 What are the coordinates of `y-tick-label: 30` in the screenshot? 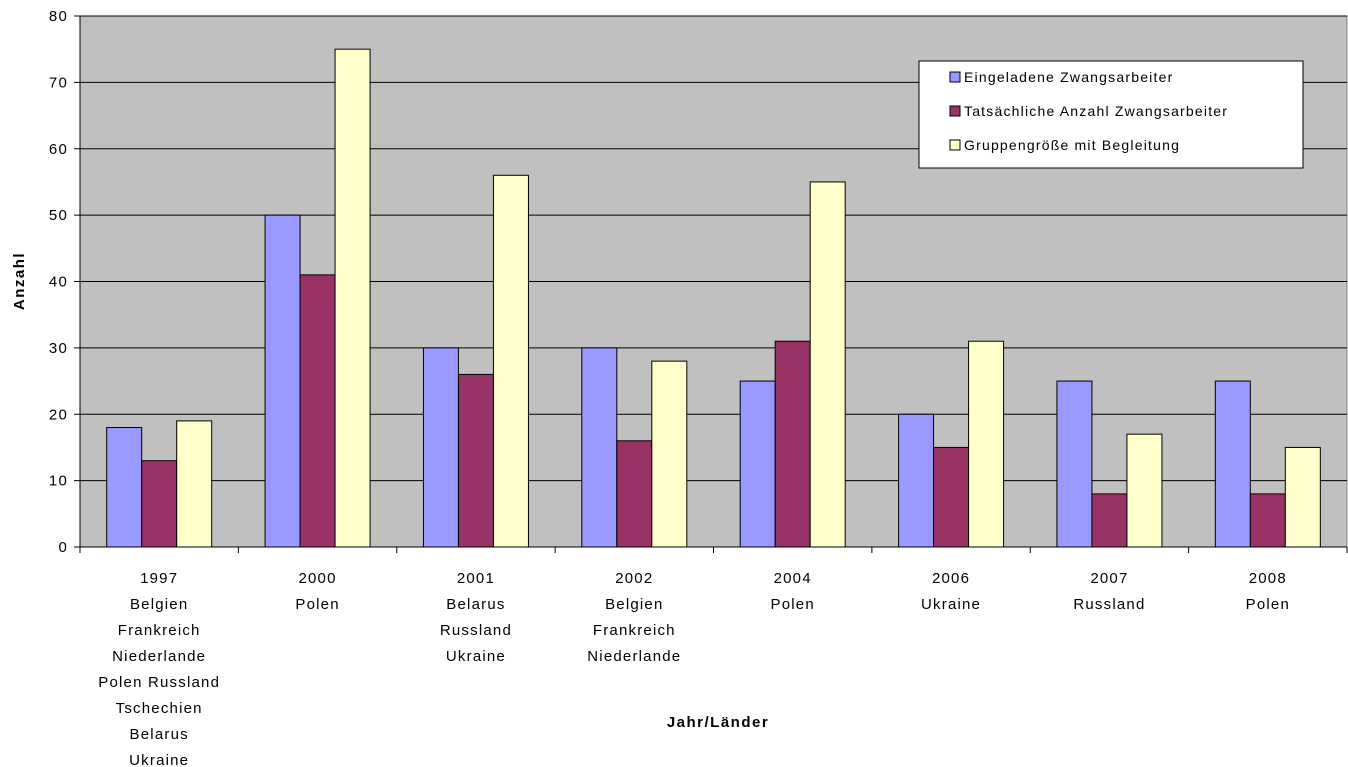 It's located at (58, 348).